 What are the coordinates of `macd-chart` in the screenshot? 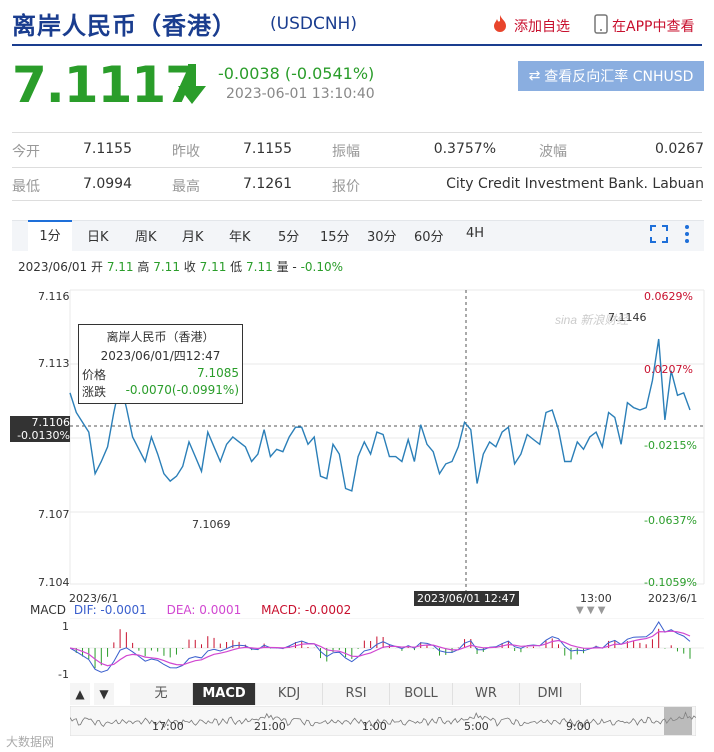 It's located at (387, 645).